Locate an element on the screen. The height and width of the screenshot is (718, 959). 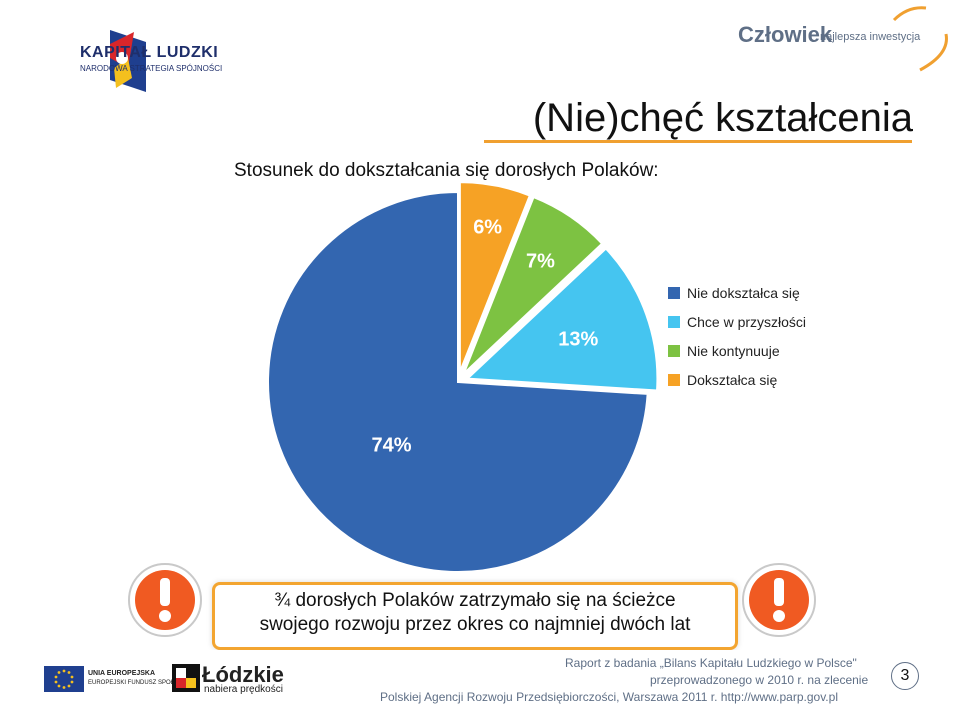
lodzkie-logo-title: Łódzkie is located at coordinates (243, 674).